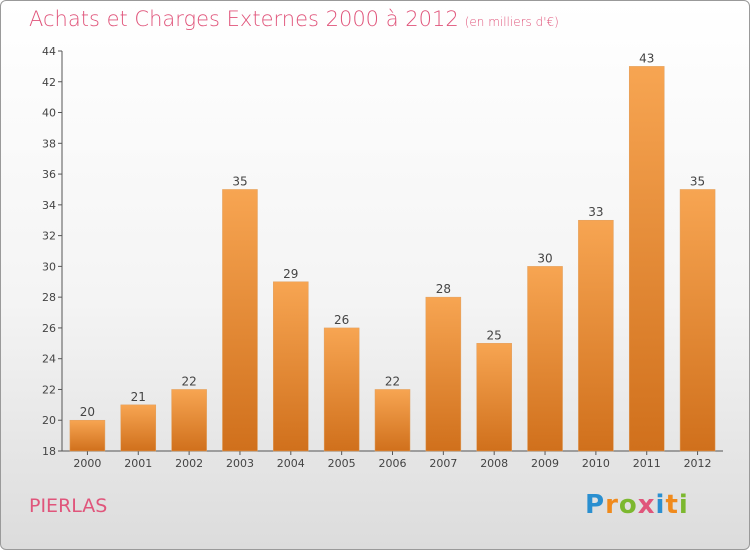 This screenshot has width=750, height=550. What do you see at coordinates (49, 359) in the screenshot?
I see `y-tick-label: 24` at bounding box center [49, 359].